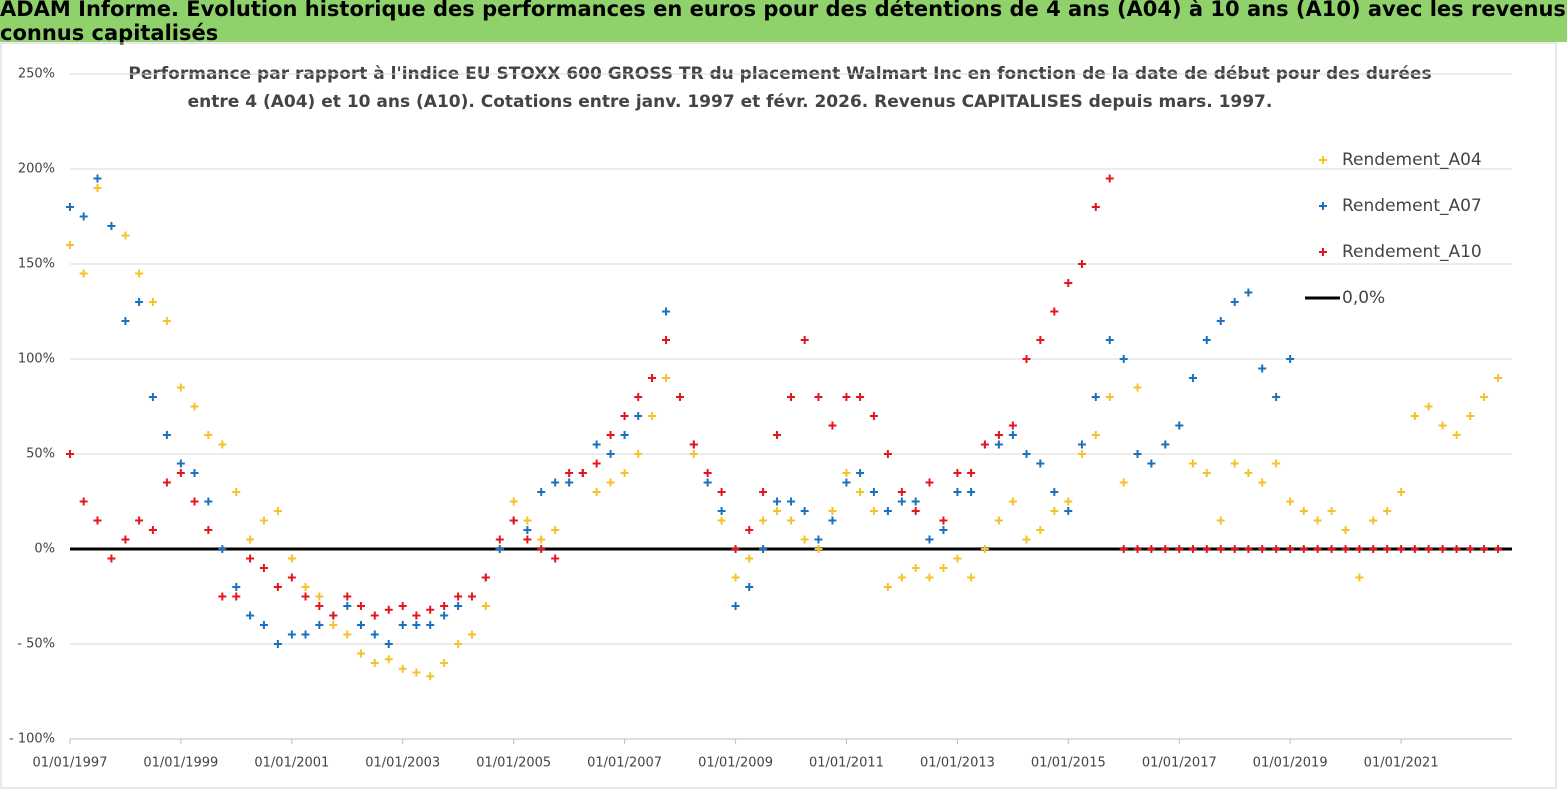 The width and height of the screenshot is (1567, 790). What do you see at coordinates (1068, 763) in the screenshot?
I see `x-tick-label: 01/01/2015` at bounding box center [1068, 763].